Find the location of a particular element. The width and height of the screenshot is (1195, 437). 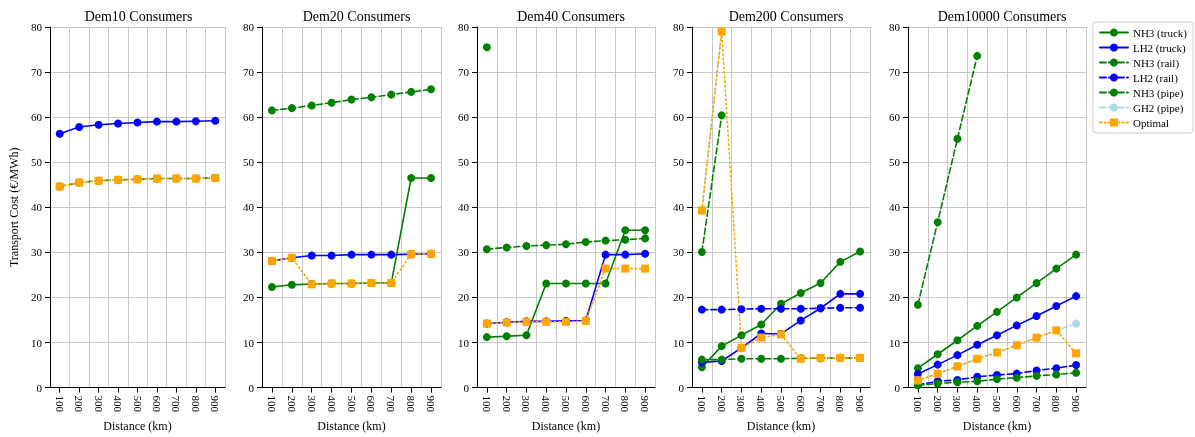

legend-label: Optimal is located at coordinates (1150, 122).